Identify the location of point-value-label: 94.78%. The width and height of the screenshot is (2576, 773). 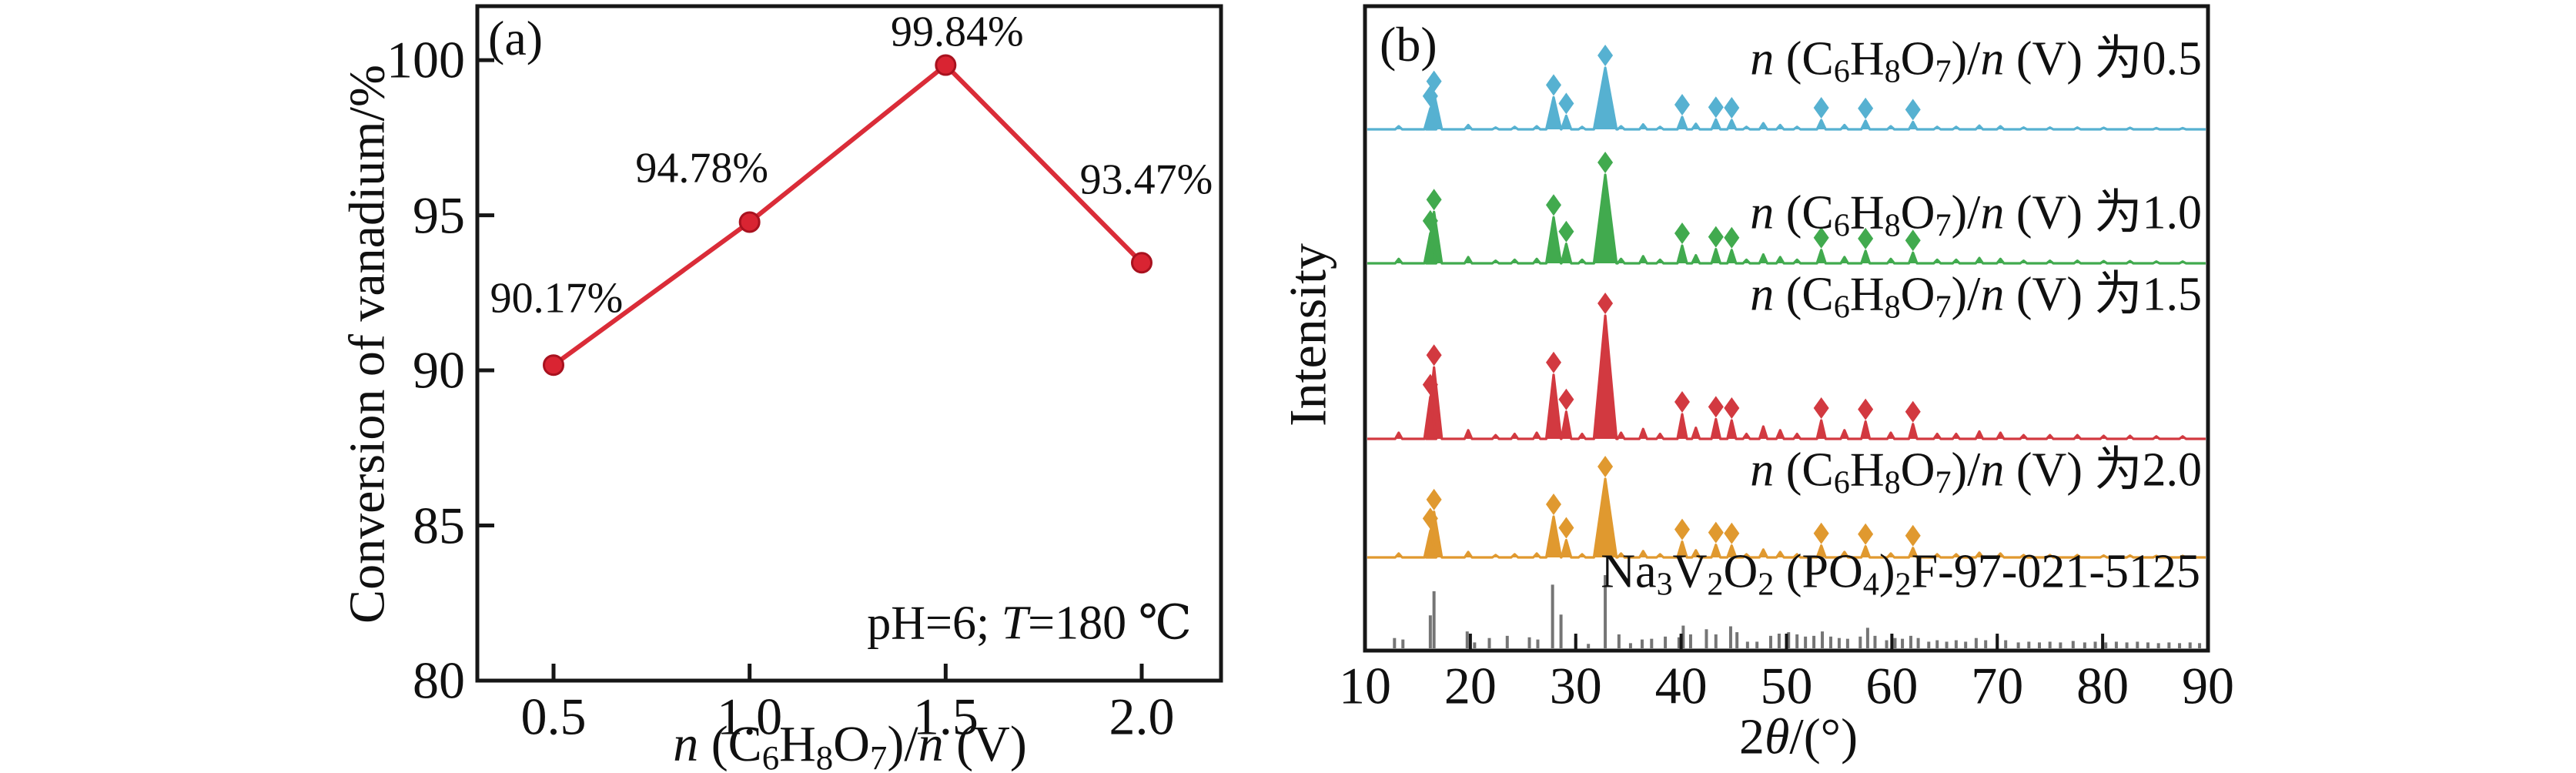
(702, 169).